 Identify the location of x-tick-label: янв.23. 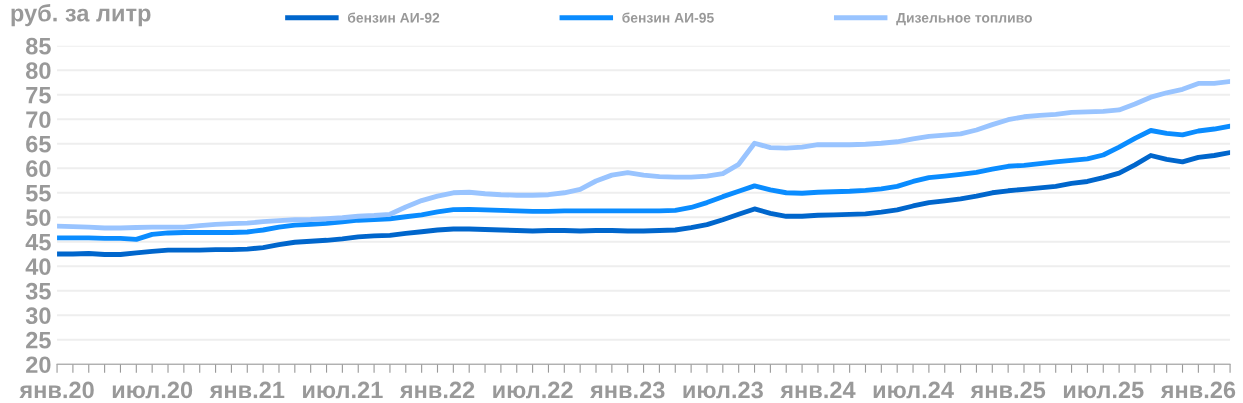
(627, 390).